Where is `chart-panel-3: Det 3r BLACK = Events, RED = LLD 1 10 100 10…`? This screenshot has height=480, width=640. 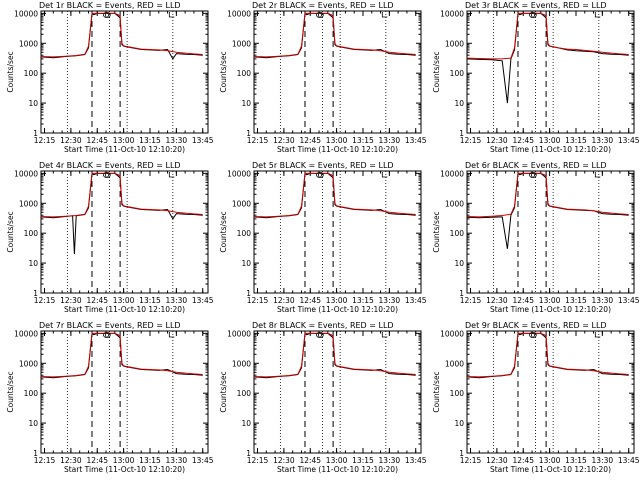 chart-panel-3: Det 3r BLACK = Events, RED = LLD 1 10 100 10… is located at coordinates (536, 77).